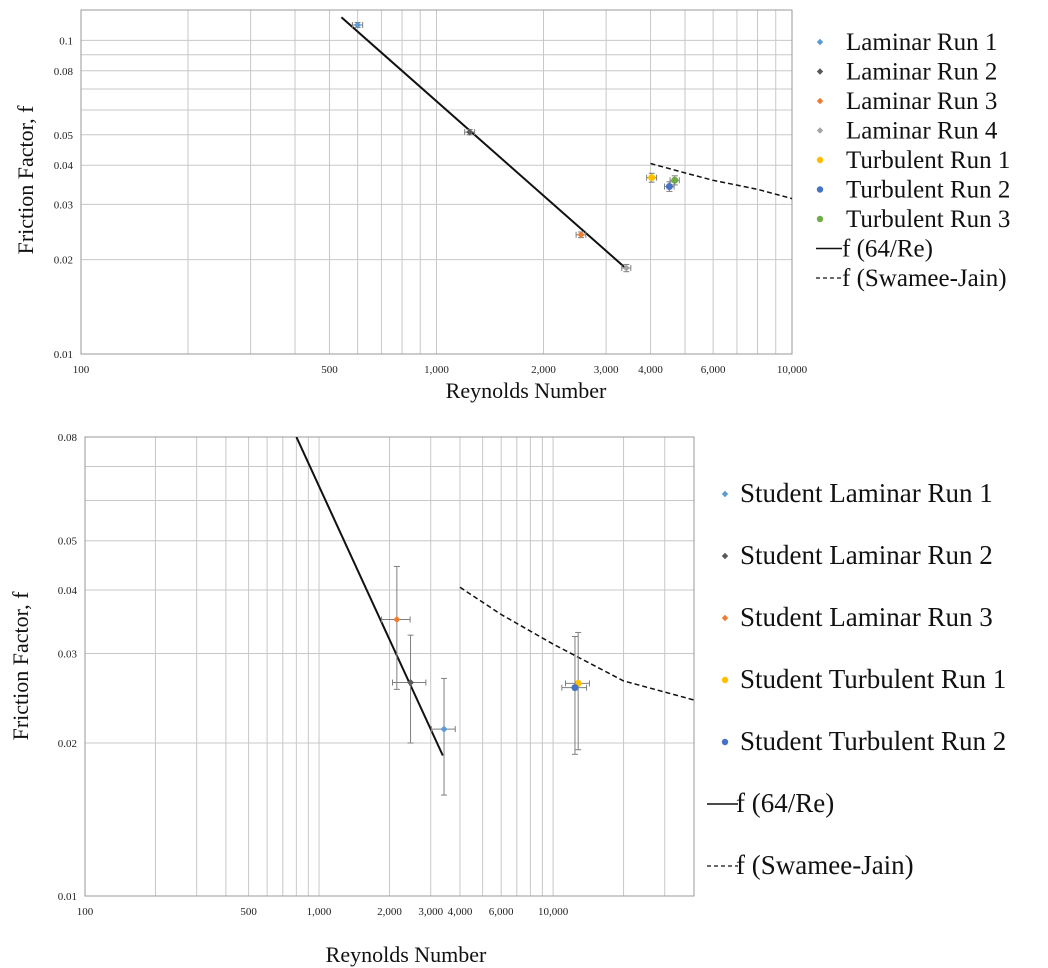  What do you see at coordinates (873, 741) in the screenshot?
I see `legend-label: Student Turbulent Run 2` at bounding box center [873, 741].